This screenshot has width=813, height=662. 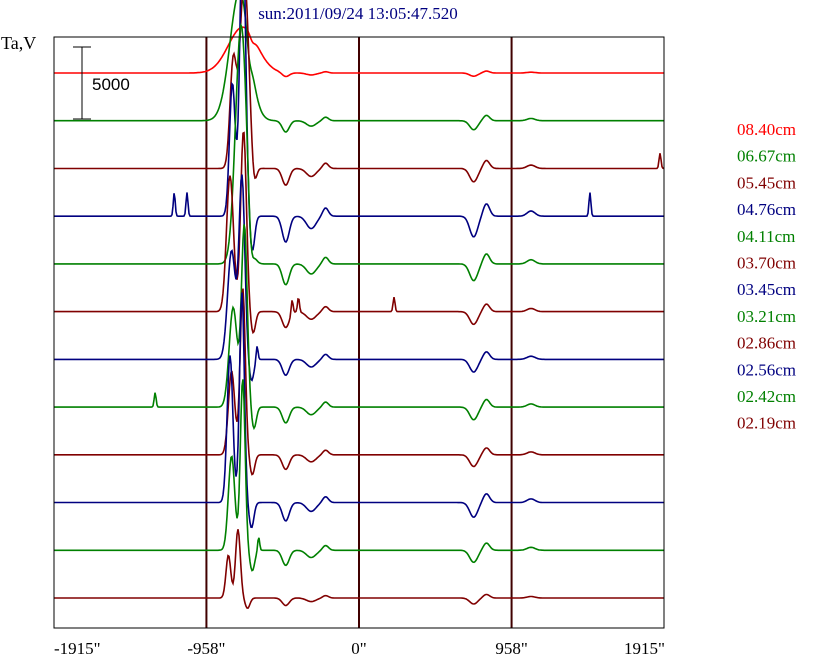 I want to click on legend-entry: 02.42cm, so click(x=766, y=396).